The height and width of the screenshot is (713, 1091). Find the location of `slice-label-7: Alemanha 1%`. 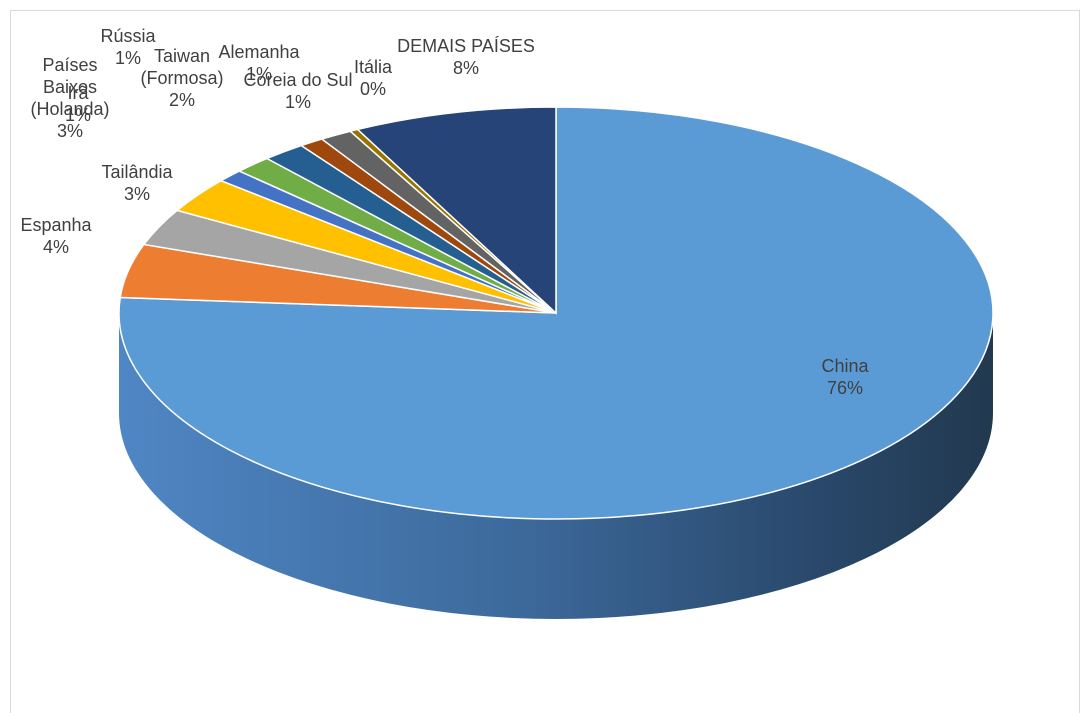

slice-label-7: Alemanha 1% is located at coordinates (259, 63).